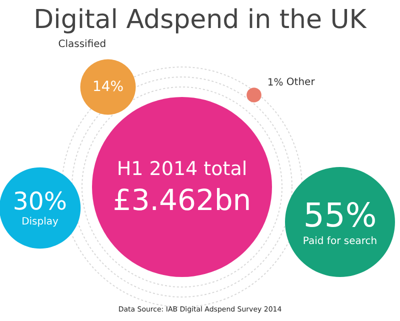  What do you see at coordinates (301, 82) in the screenshot?
I see `category-label: Other` at bounding box center [301, 82].